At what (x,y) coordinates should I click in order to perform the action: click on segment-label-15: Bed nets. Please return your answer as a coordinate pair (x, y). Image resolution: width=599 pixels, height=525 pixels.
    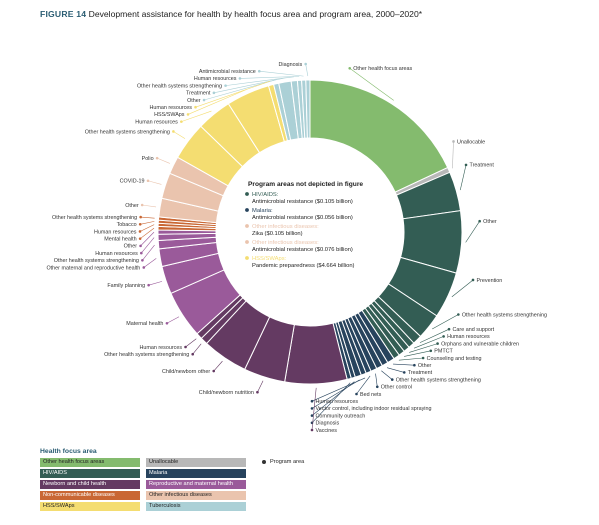
    Looking at the image, I should click on (371, 395).